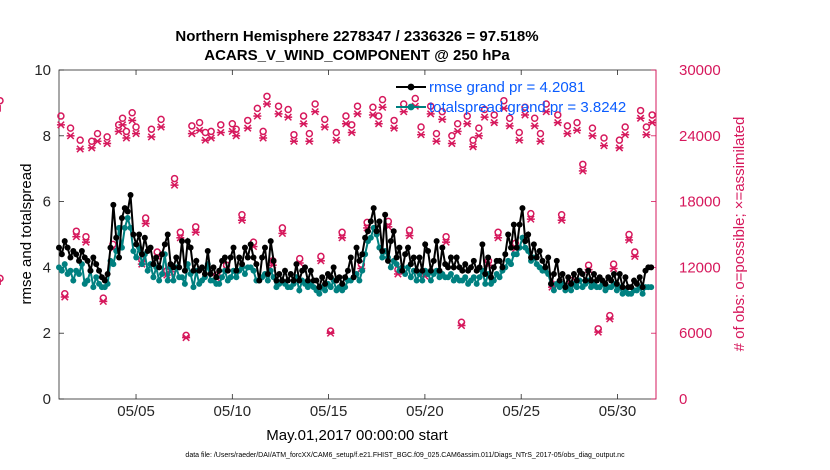 This screenshot has width=830, height=470. Describe the element at coordinates (411, 87) in the screenshot. I see `legend-rmse-marker` at that location.